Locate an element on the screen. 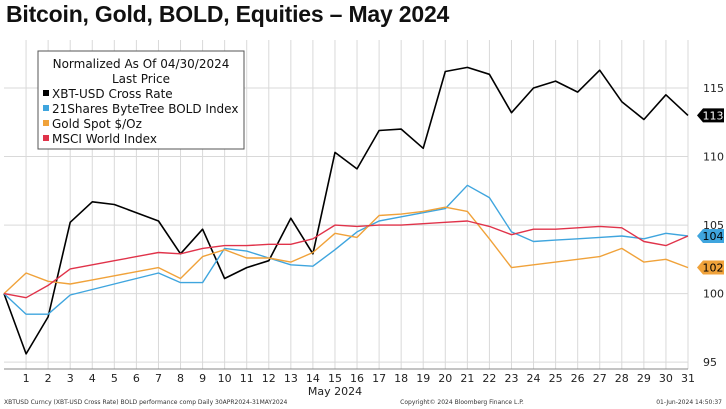 The image size is (726, 409). x-tick-label: 24 is located at coordinates (534, 378).